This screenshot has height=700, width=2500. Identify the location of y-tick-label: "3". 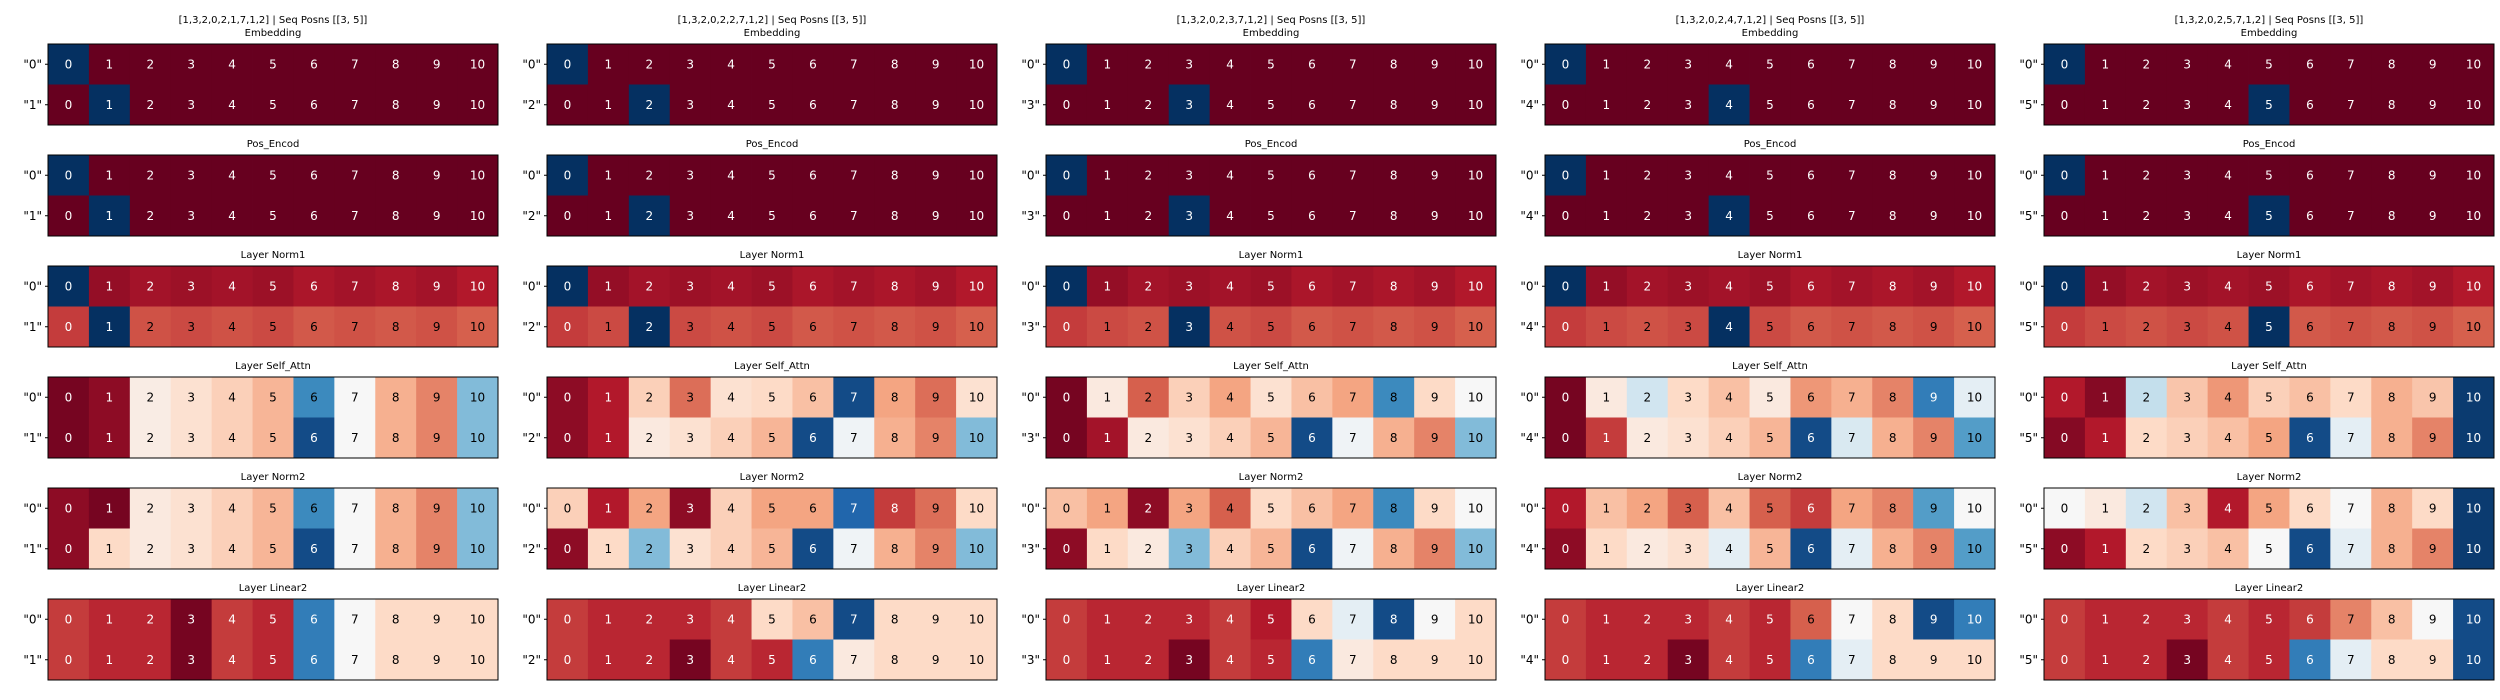
(1030, 216).